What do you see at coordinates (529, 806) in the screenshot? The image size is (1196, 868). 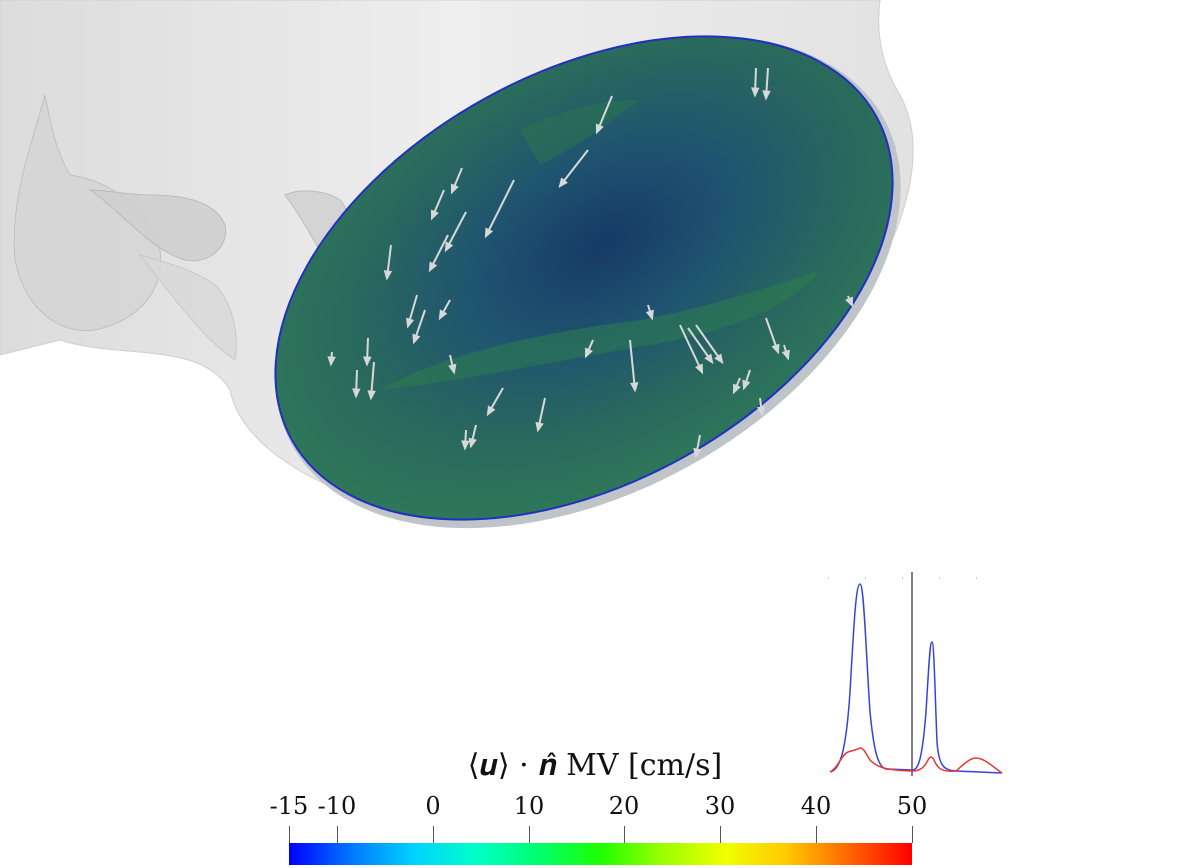 I see `colorbar-tick-label: 10` at bounding box center [529, 806].